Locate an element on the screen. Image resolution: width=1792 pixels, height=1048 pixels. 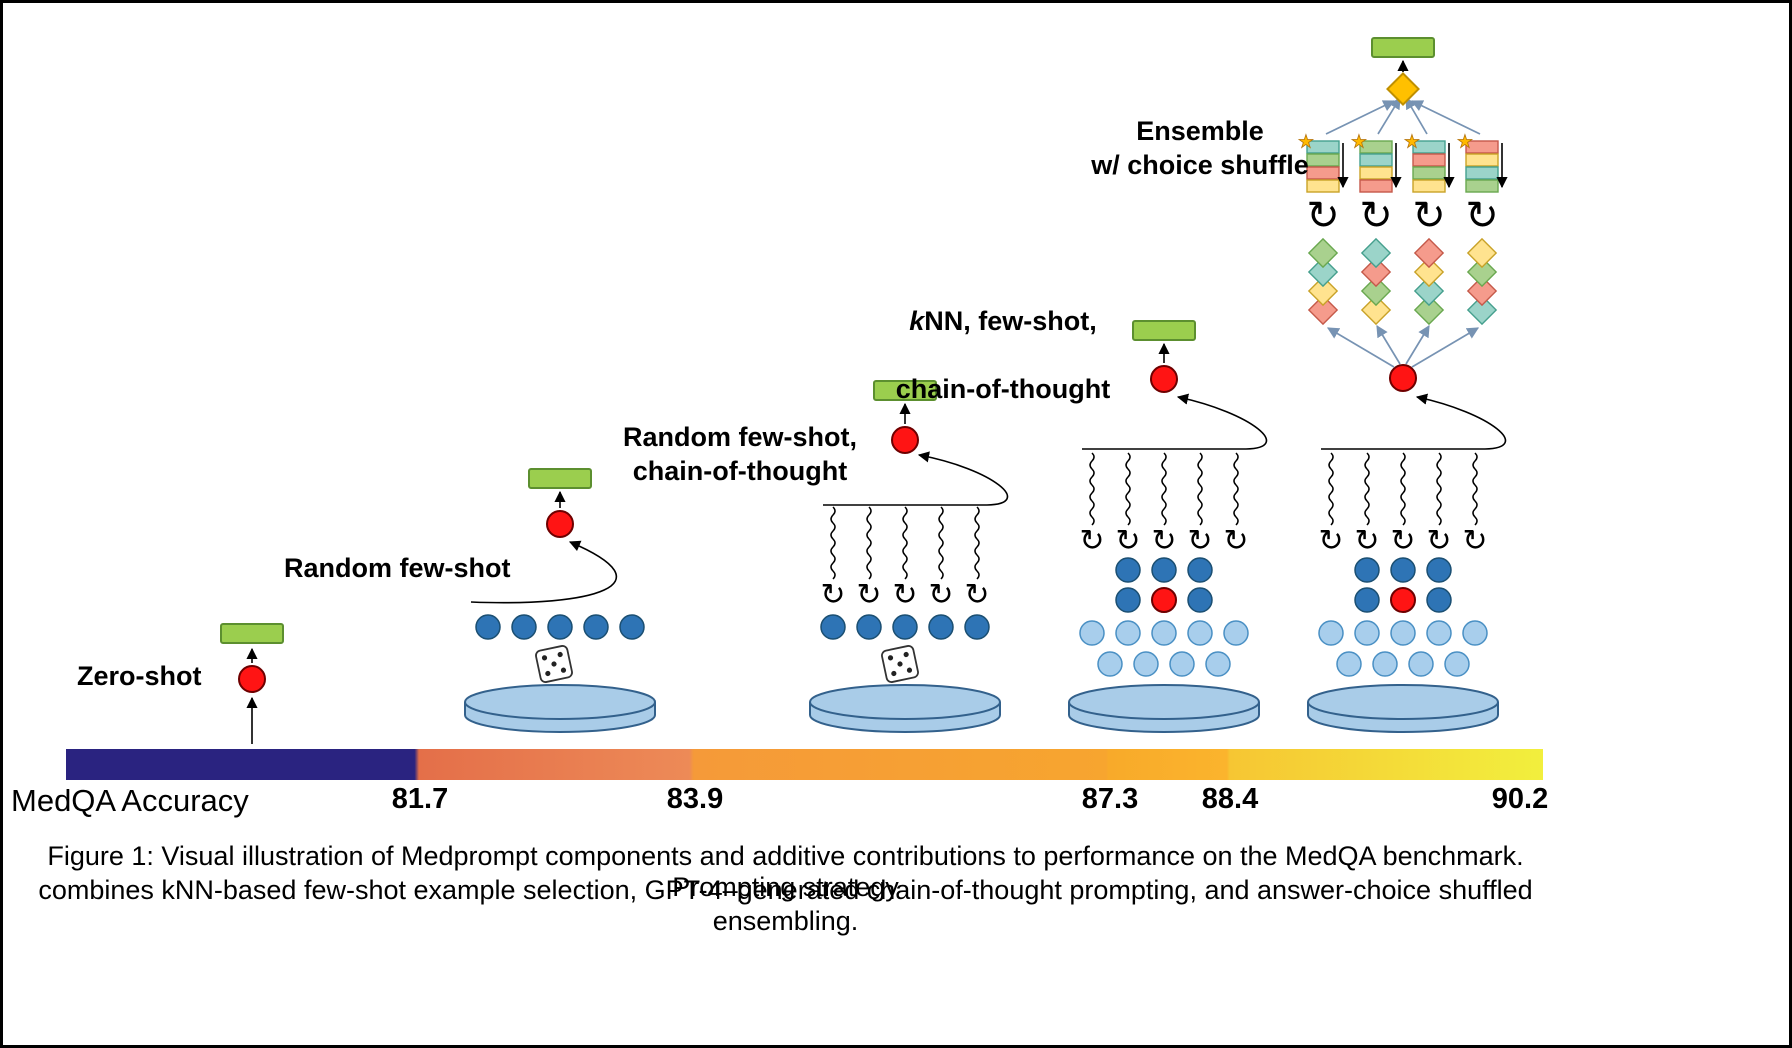
label-ensemble: Ensemble w/ choice shuffle is located at coordinates (1200, 148).